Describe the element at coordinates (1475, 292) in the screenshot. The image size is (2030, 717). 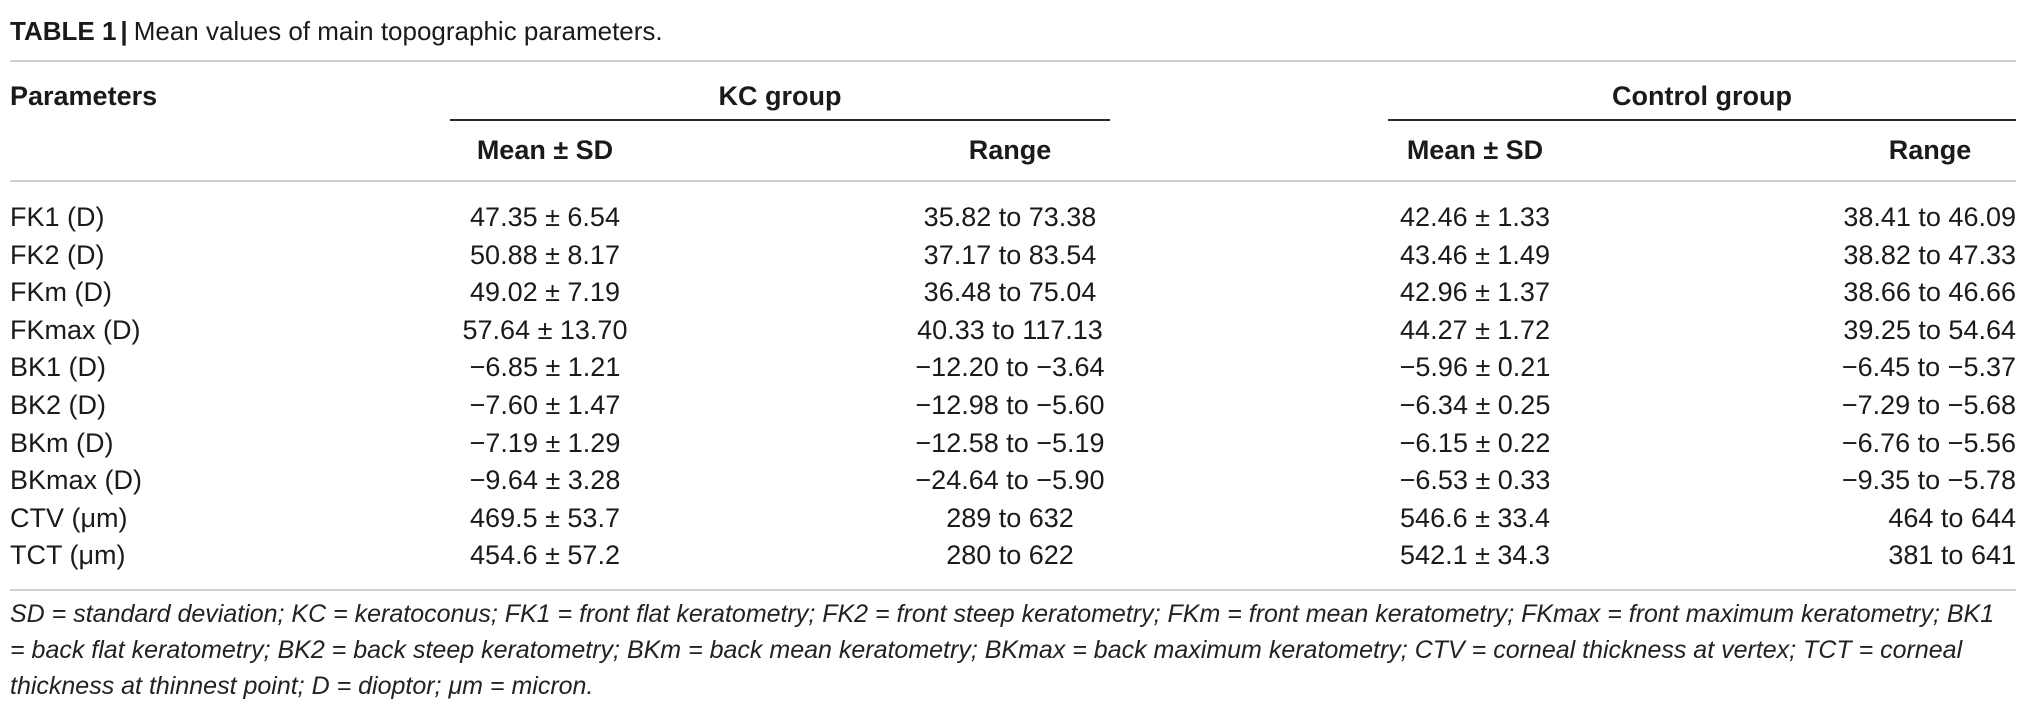
I see `cell-ctrl-mean: 42.96 ± 1.37` at that location.